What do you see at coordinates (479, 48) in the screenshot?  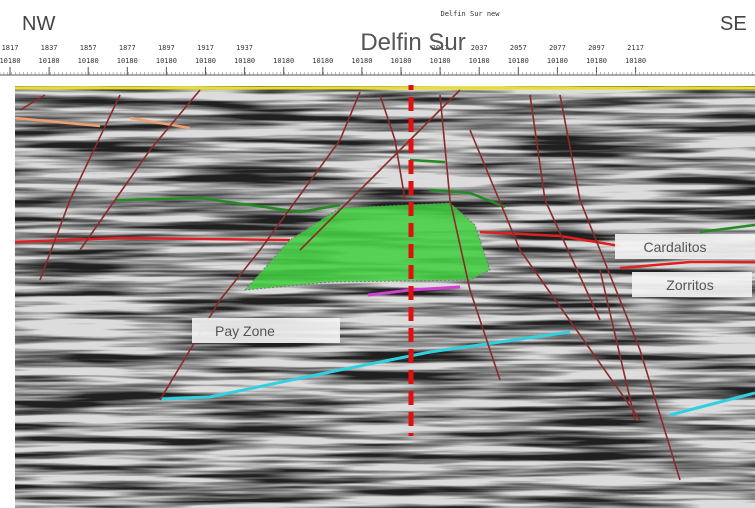 I see `trace-label: 2037` at bounding box center [479, 48].